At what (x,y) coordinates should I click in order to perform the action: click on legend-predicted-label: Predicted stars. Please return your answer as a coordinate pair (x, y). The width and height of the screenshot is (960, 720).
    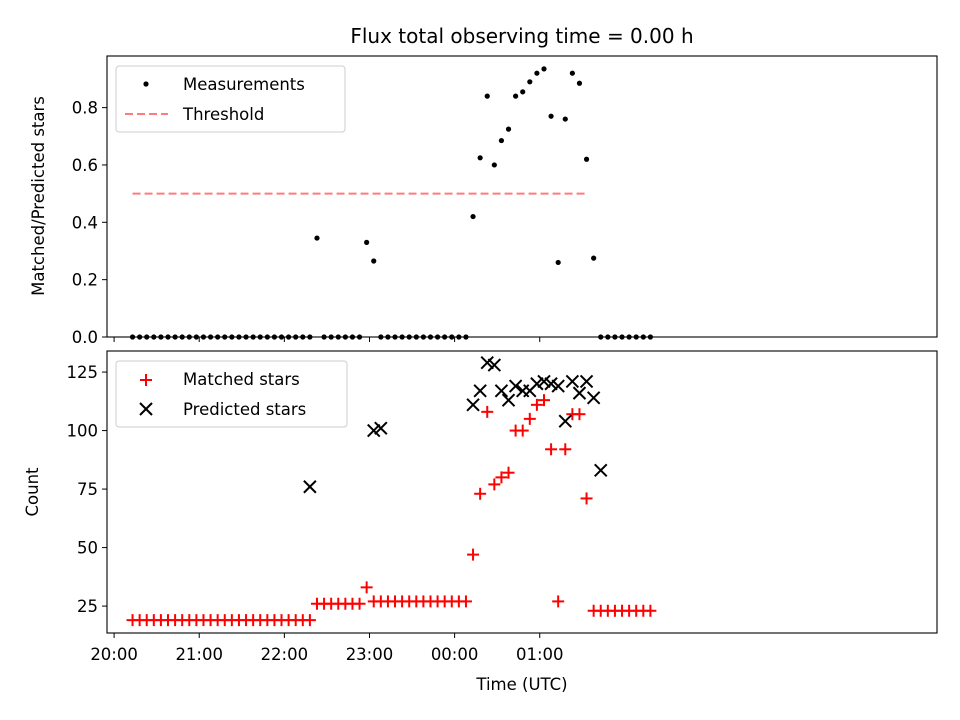
    Looking at the image, I should click on (244, 409).